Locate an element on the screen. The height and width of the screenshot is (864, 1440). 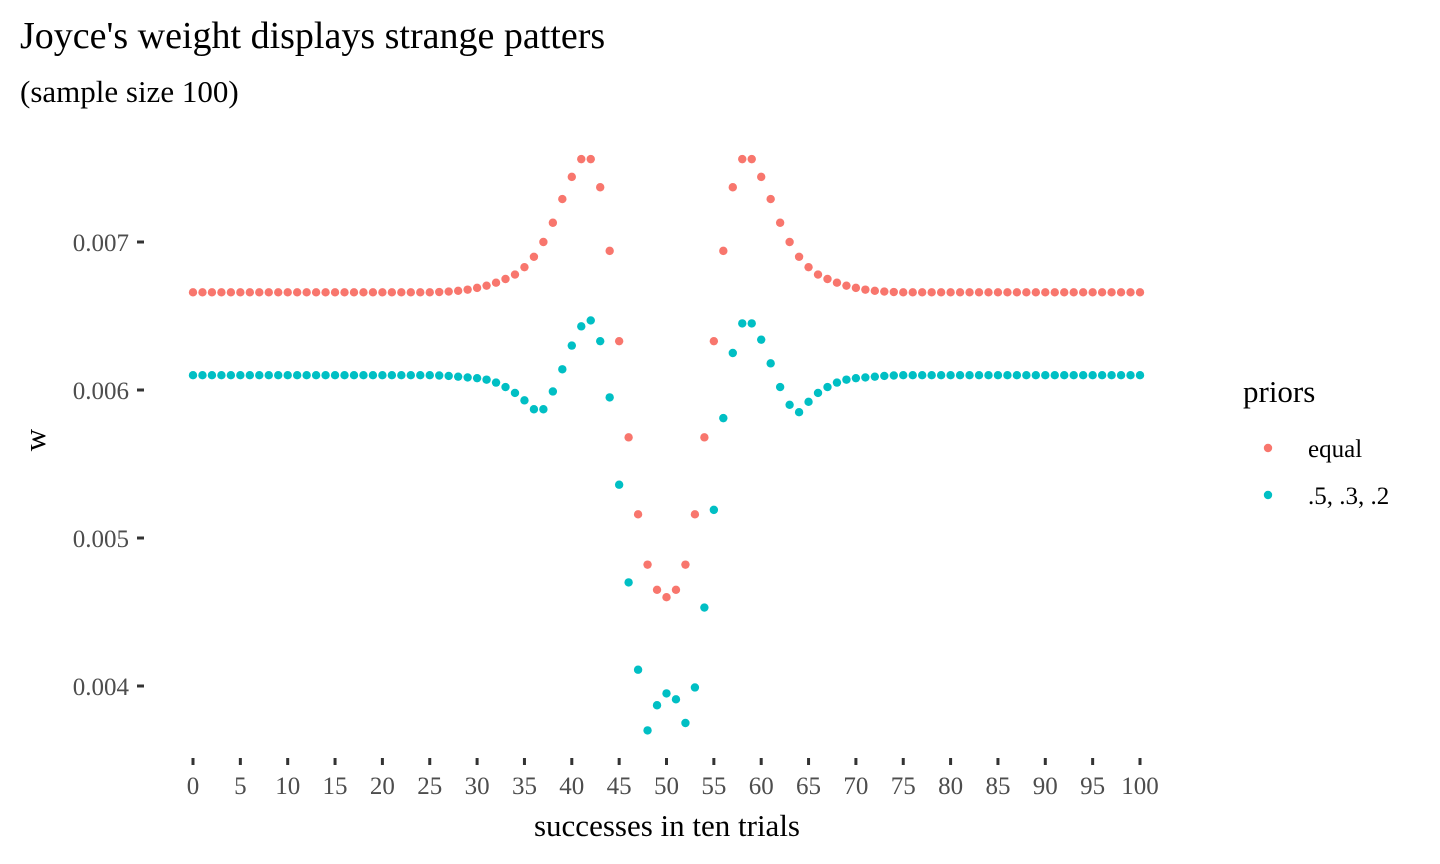
legend-label: equal is located at coordinates (1335, 449).